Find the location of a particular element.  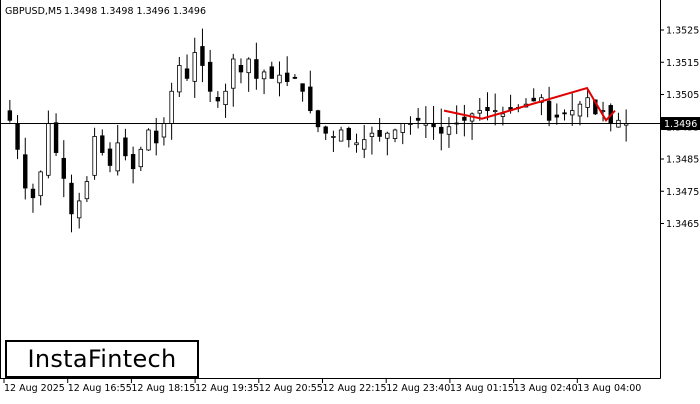

x-tick-label: 12 Aug 20:55 is located at coordinates (291, 388).